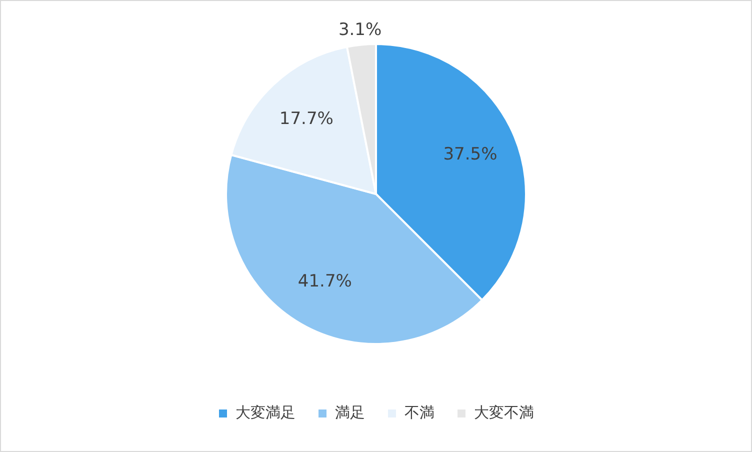  What do you see at coordinates (306, 118) in the screenshot?
I see `data-label: 17.7%` at bounding box center [306, 118].